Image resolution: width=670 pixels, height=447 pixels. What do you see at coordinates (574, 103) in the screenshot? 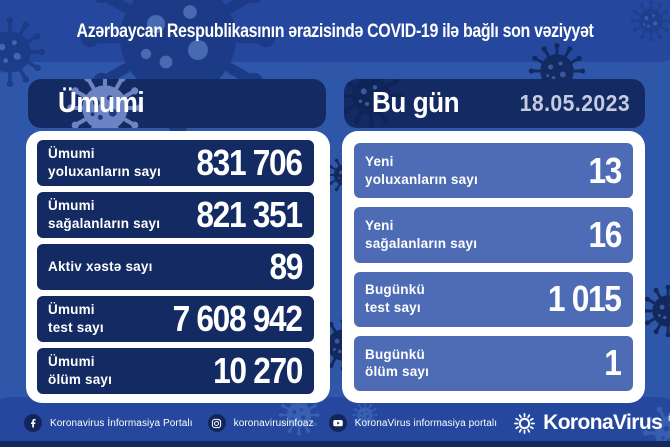
I see `report-date: 18.05.2023` at bounding box center [574, 103].